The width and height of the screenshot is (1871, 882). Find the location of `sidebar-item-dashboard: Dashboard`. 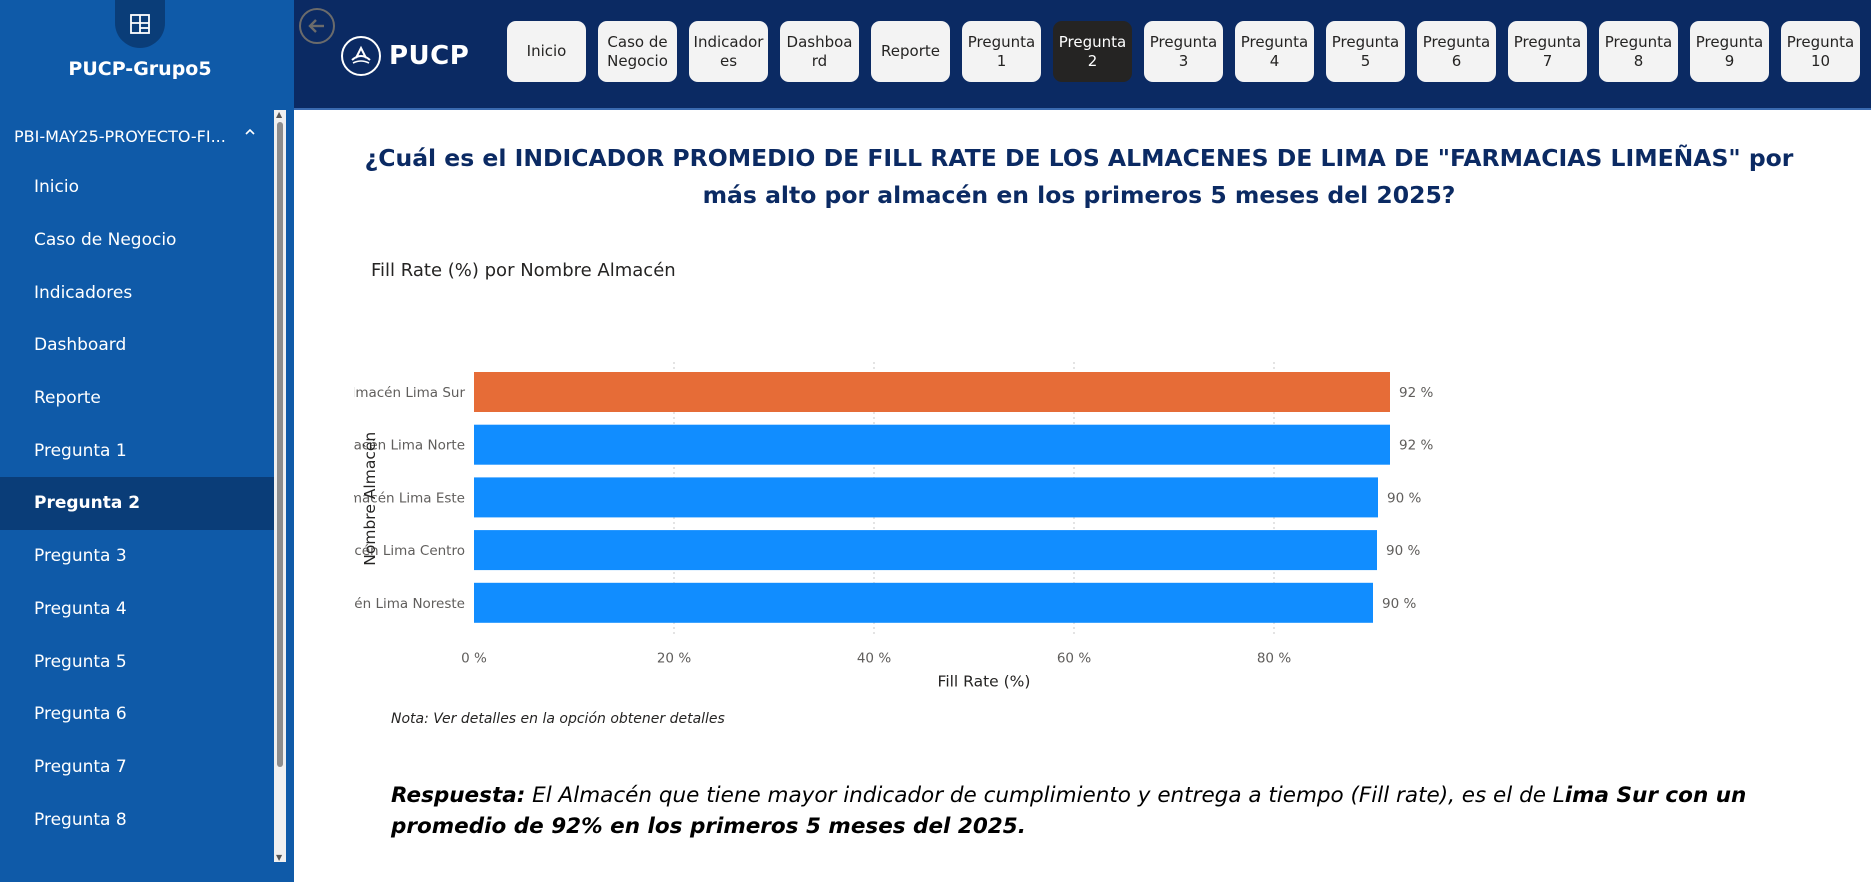

sidebar-item-dashboard: Dashboard is located at coordinates (80, 345).